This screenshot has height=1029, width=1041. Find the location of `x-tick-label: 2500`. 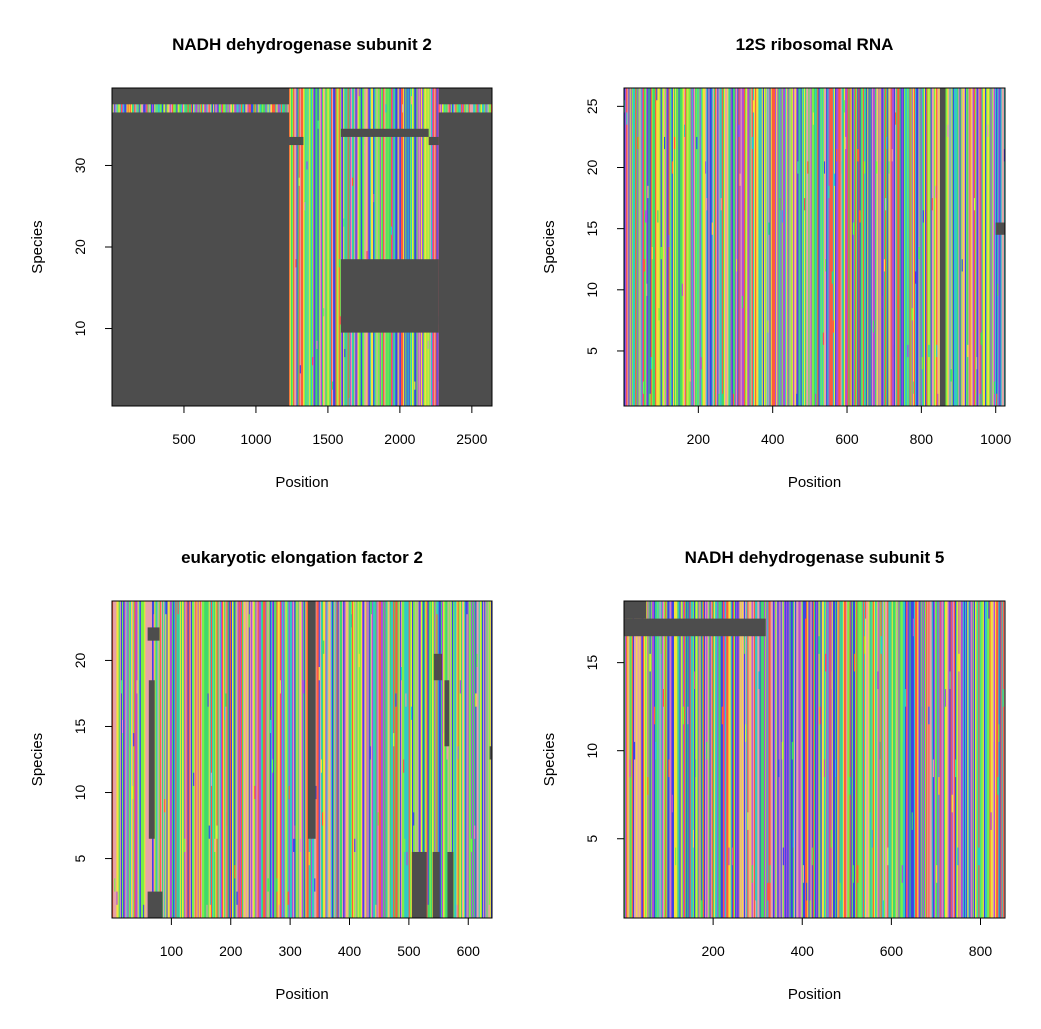

x-tick-label: 2500 is located at coordinates (471, 439).